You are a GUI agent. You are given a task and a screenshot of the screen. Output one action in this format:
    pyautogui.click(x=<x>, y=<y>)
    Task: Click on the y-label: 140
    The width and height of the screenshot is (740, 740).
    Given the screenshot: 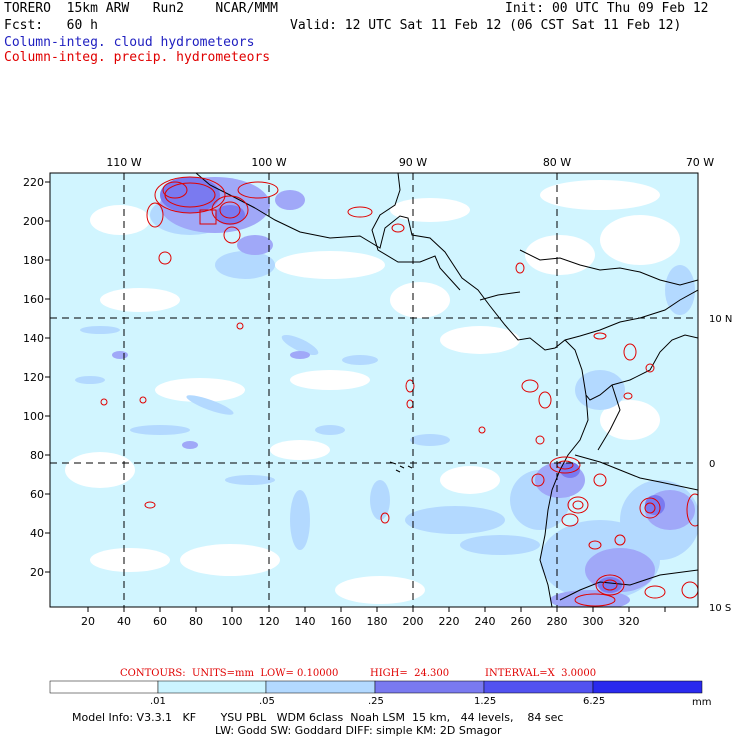 What is the action you would take?
    pyautogui.click(x=33, y=338)
    